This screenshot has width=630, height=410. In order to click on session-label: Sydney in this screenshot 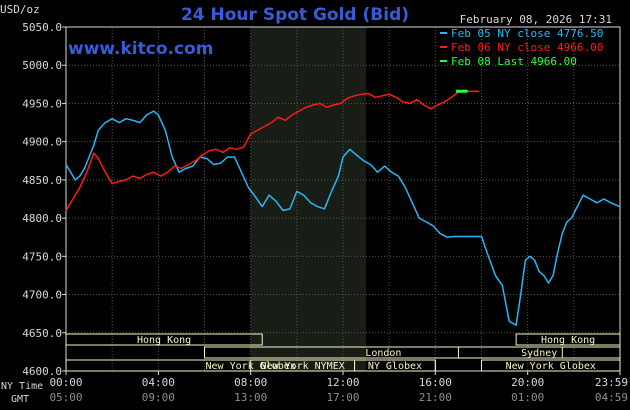, I will do `click(539, 353)`.